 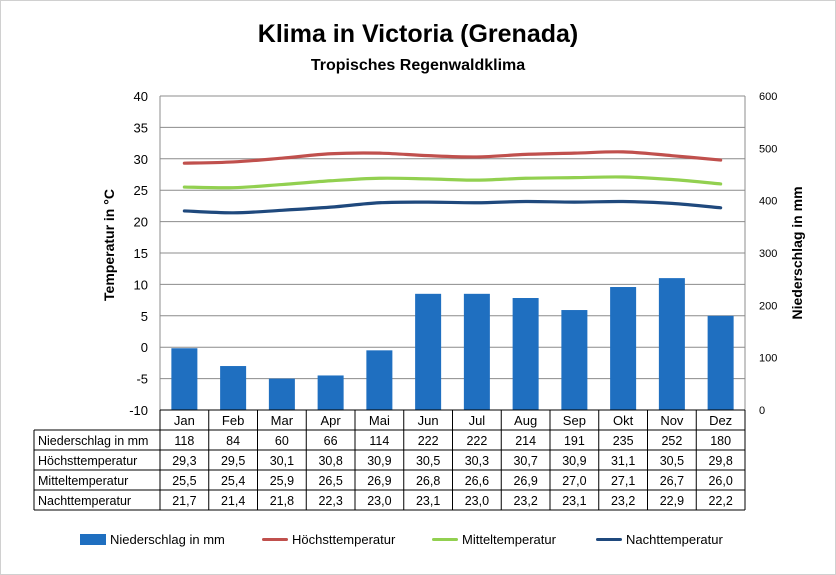 I want to click on table-cell: 21,8, so click(x=282, y=501).